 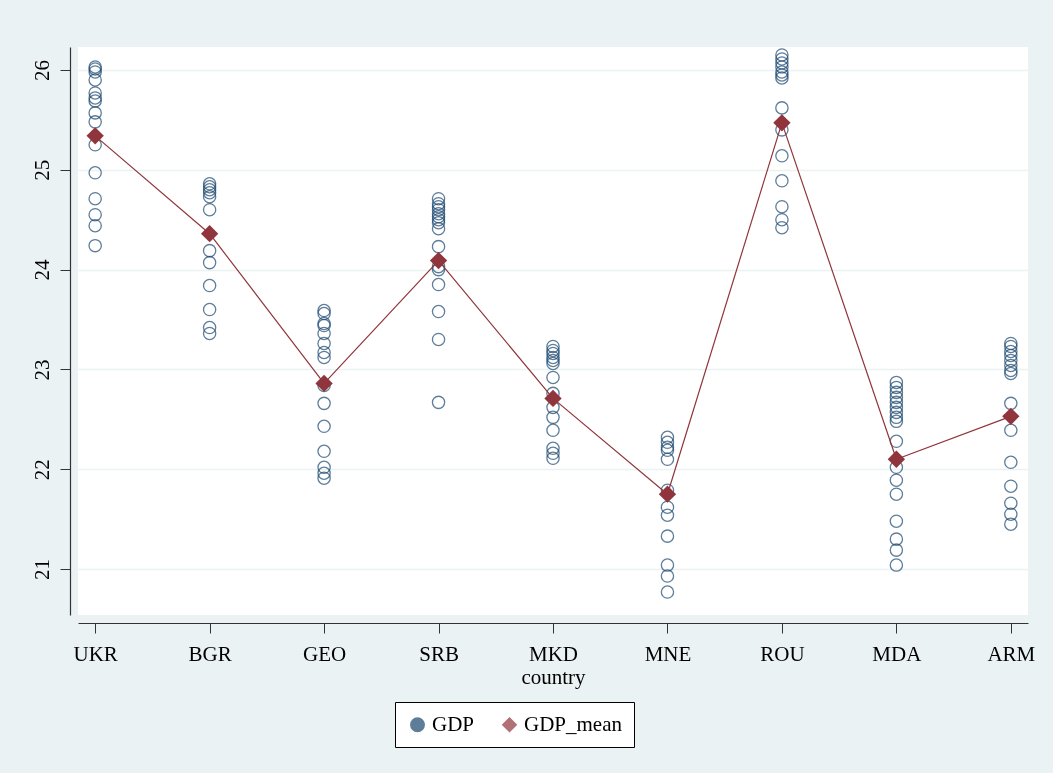 I want to click on x-axis-title: country, so click(x=554, y=676).